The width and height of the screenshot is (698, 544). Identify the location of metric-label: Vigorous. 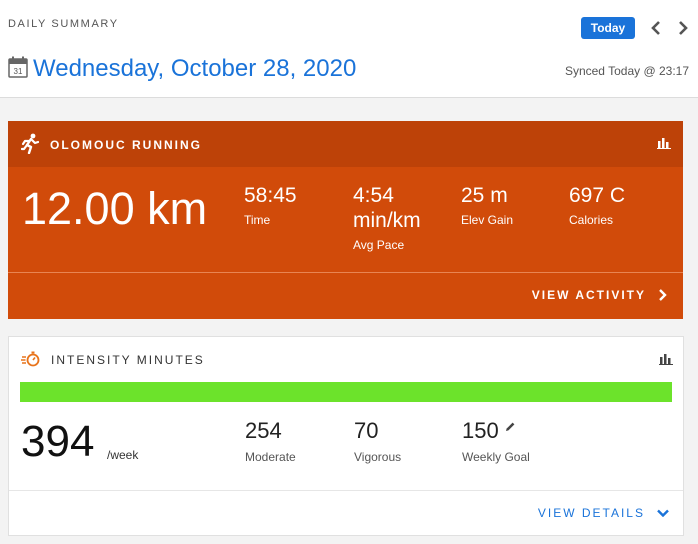
(378, 457).